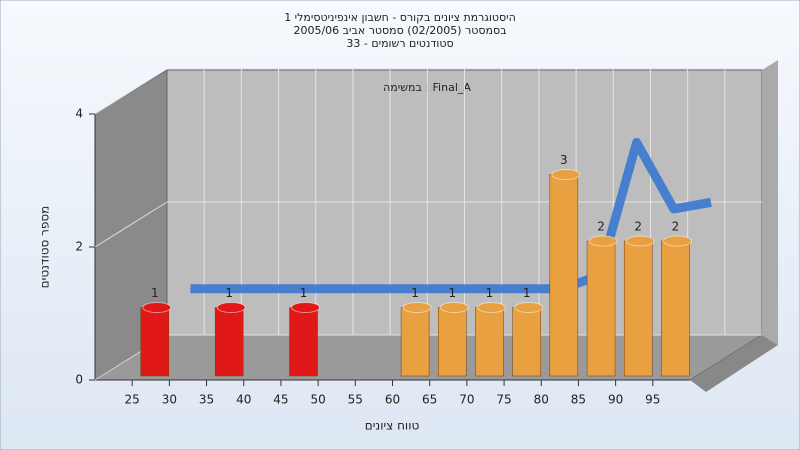  I want to click on title: בסמסטר (02/2005) סמסטר אביב 2005/06, so click(399, 30).